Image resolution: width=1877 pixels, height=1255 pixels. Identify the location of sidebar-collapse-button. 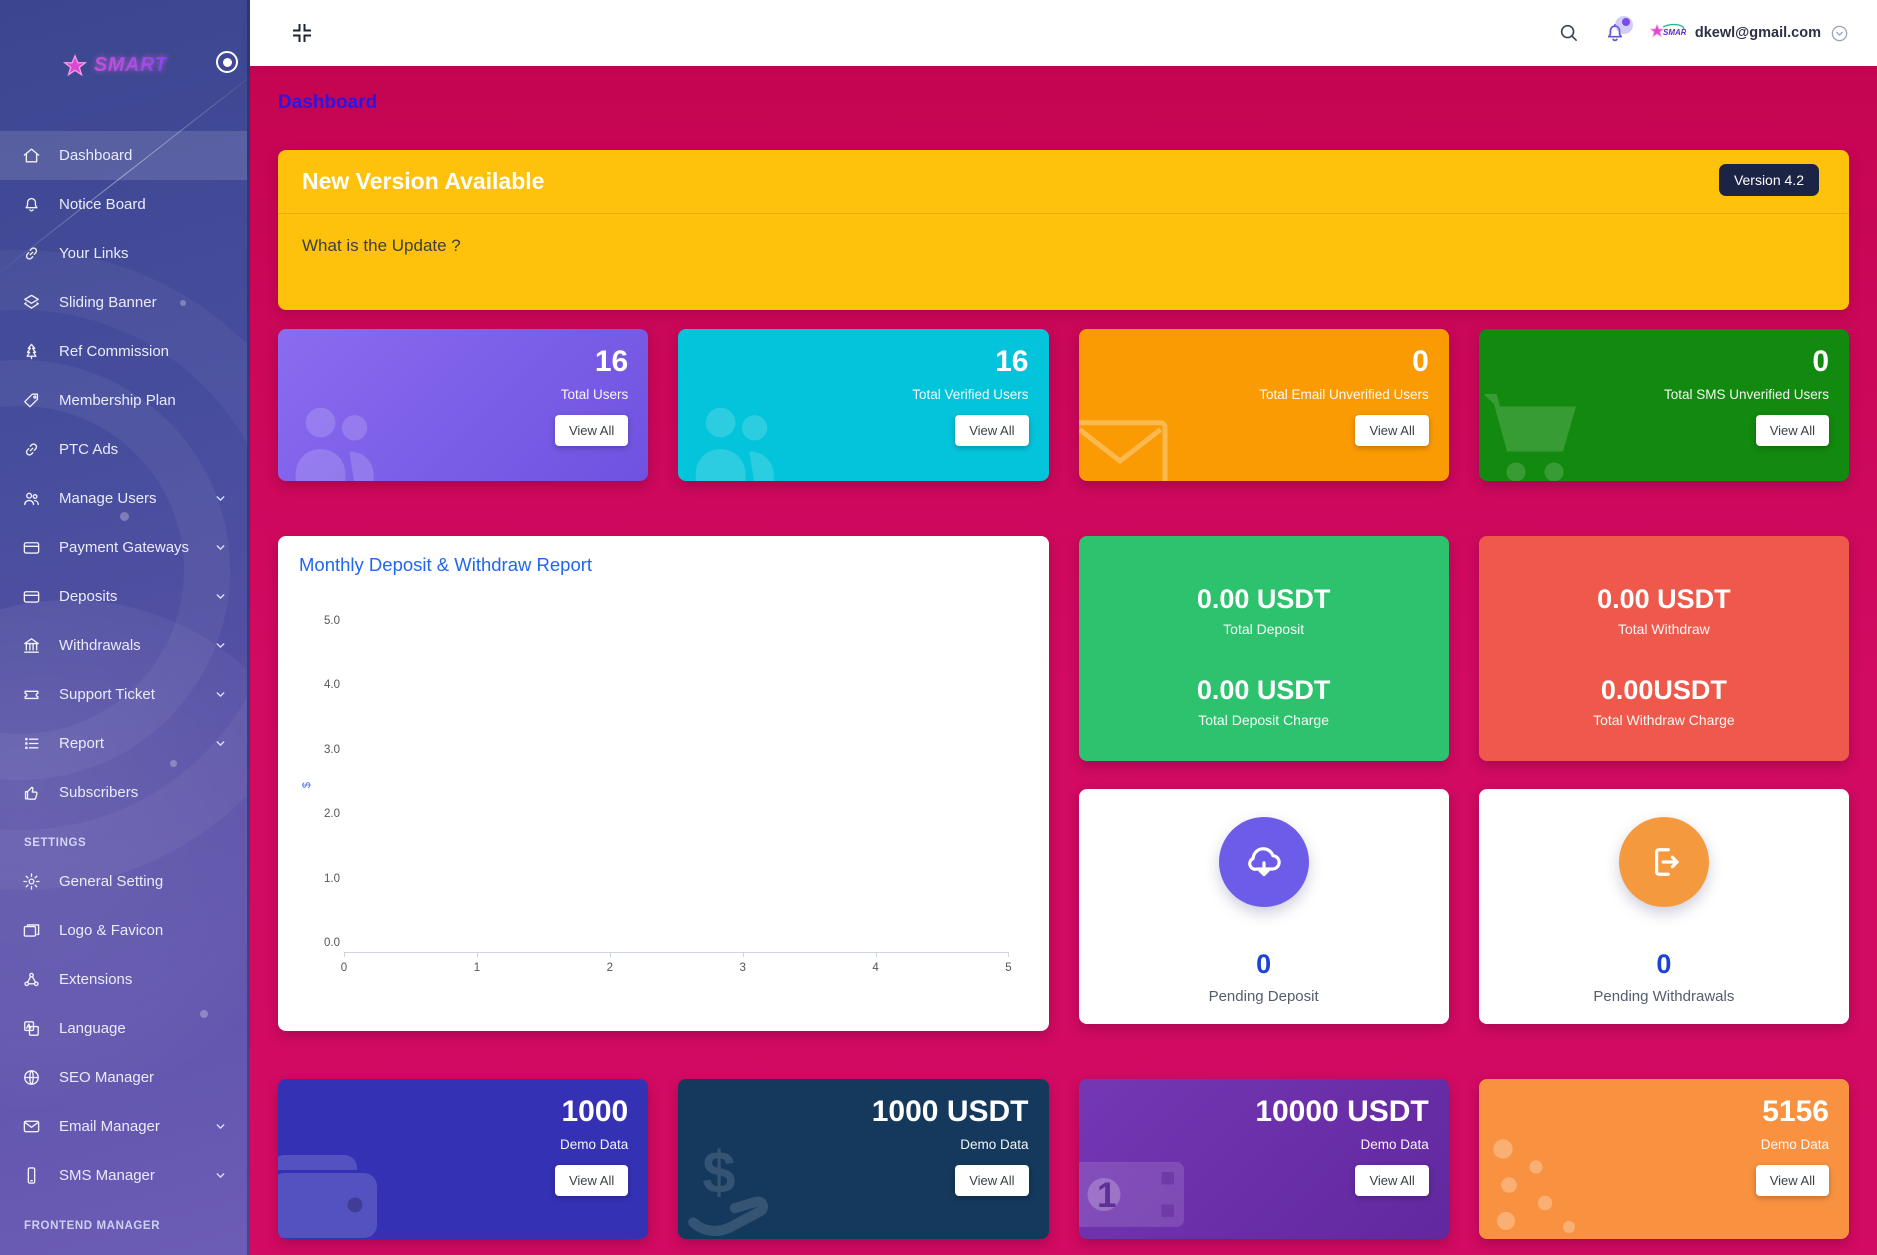
(303, 33).